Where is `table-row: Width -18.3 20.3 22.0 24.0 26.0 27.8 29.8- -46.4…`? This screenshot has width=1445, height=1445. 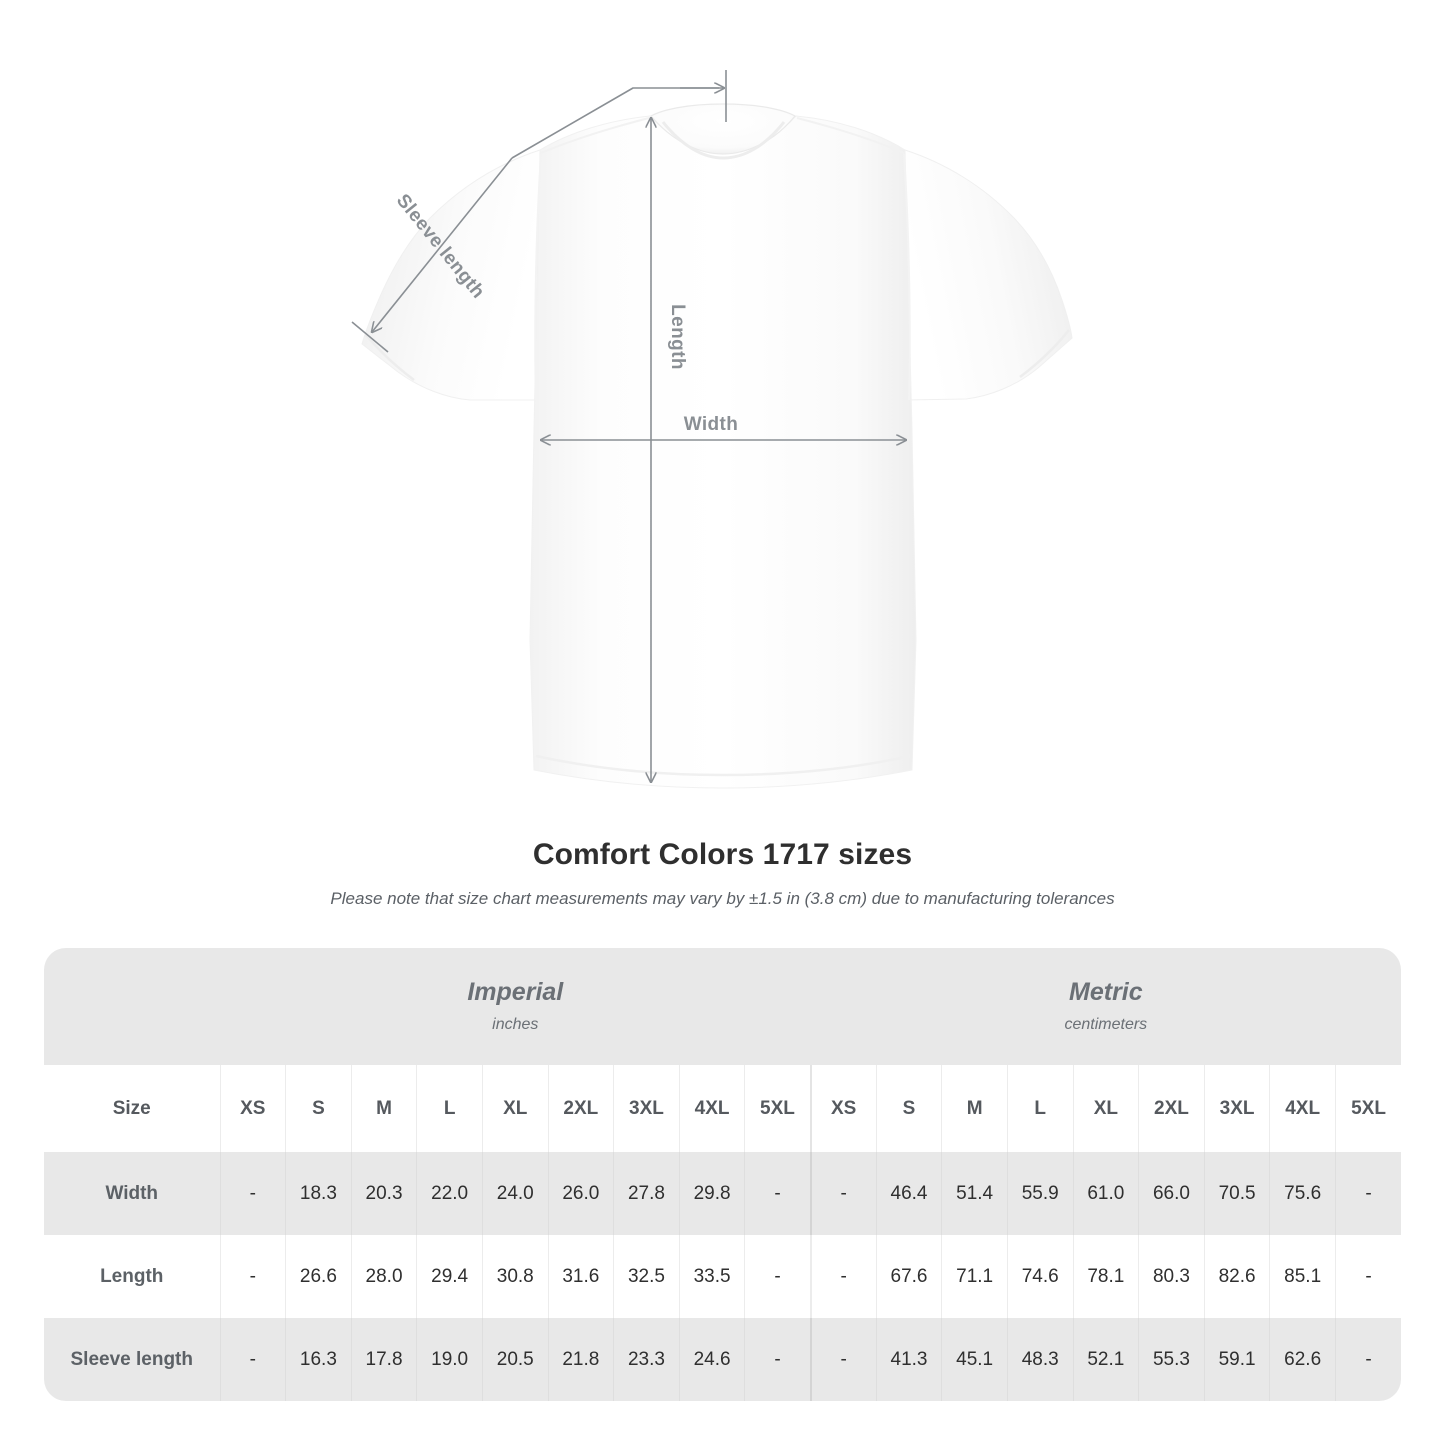 table-row: Width -18.3 20.3 22.0 24.0 26.0 27.8 29.8- -46.4… is located at coordinates (723, 1193).